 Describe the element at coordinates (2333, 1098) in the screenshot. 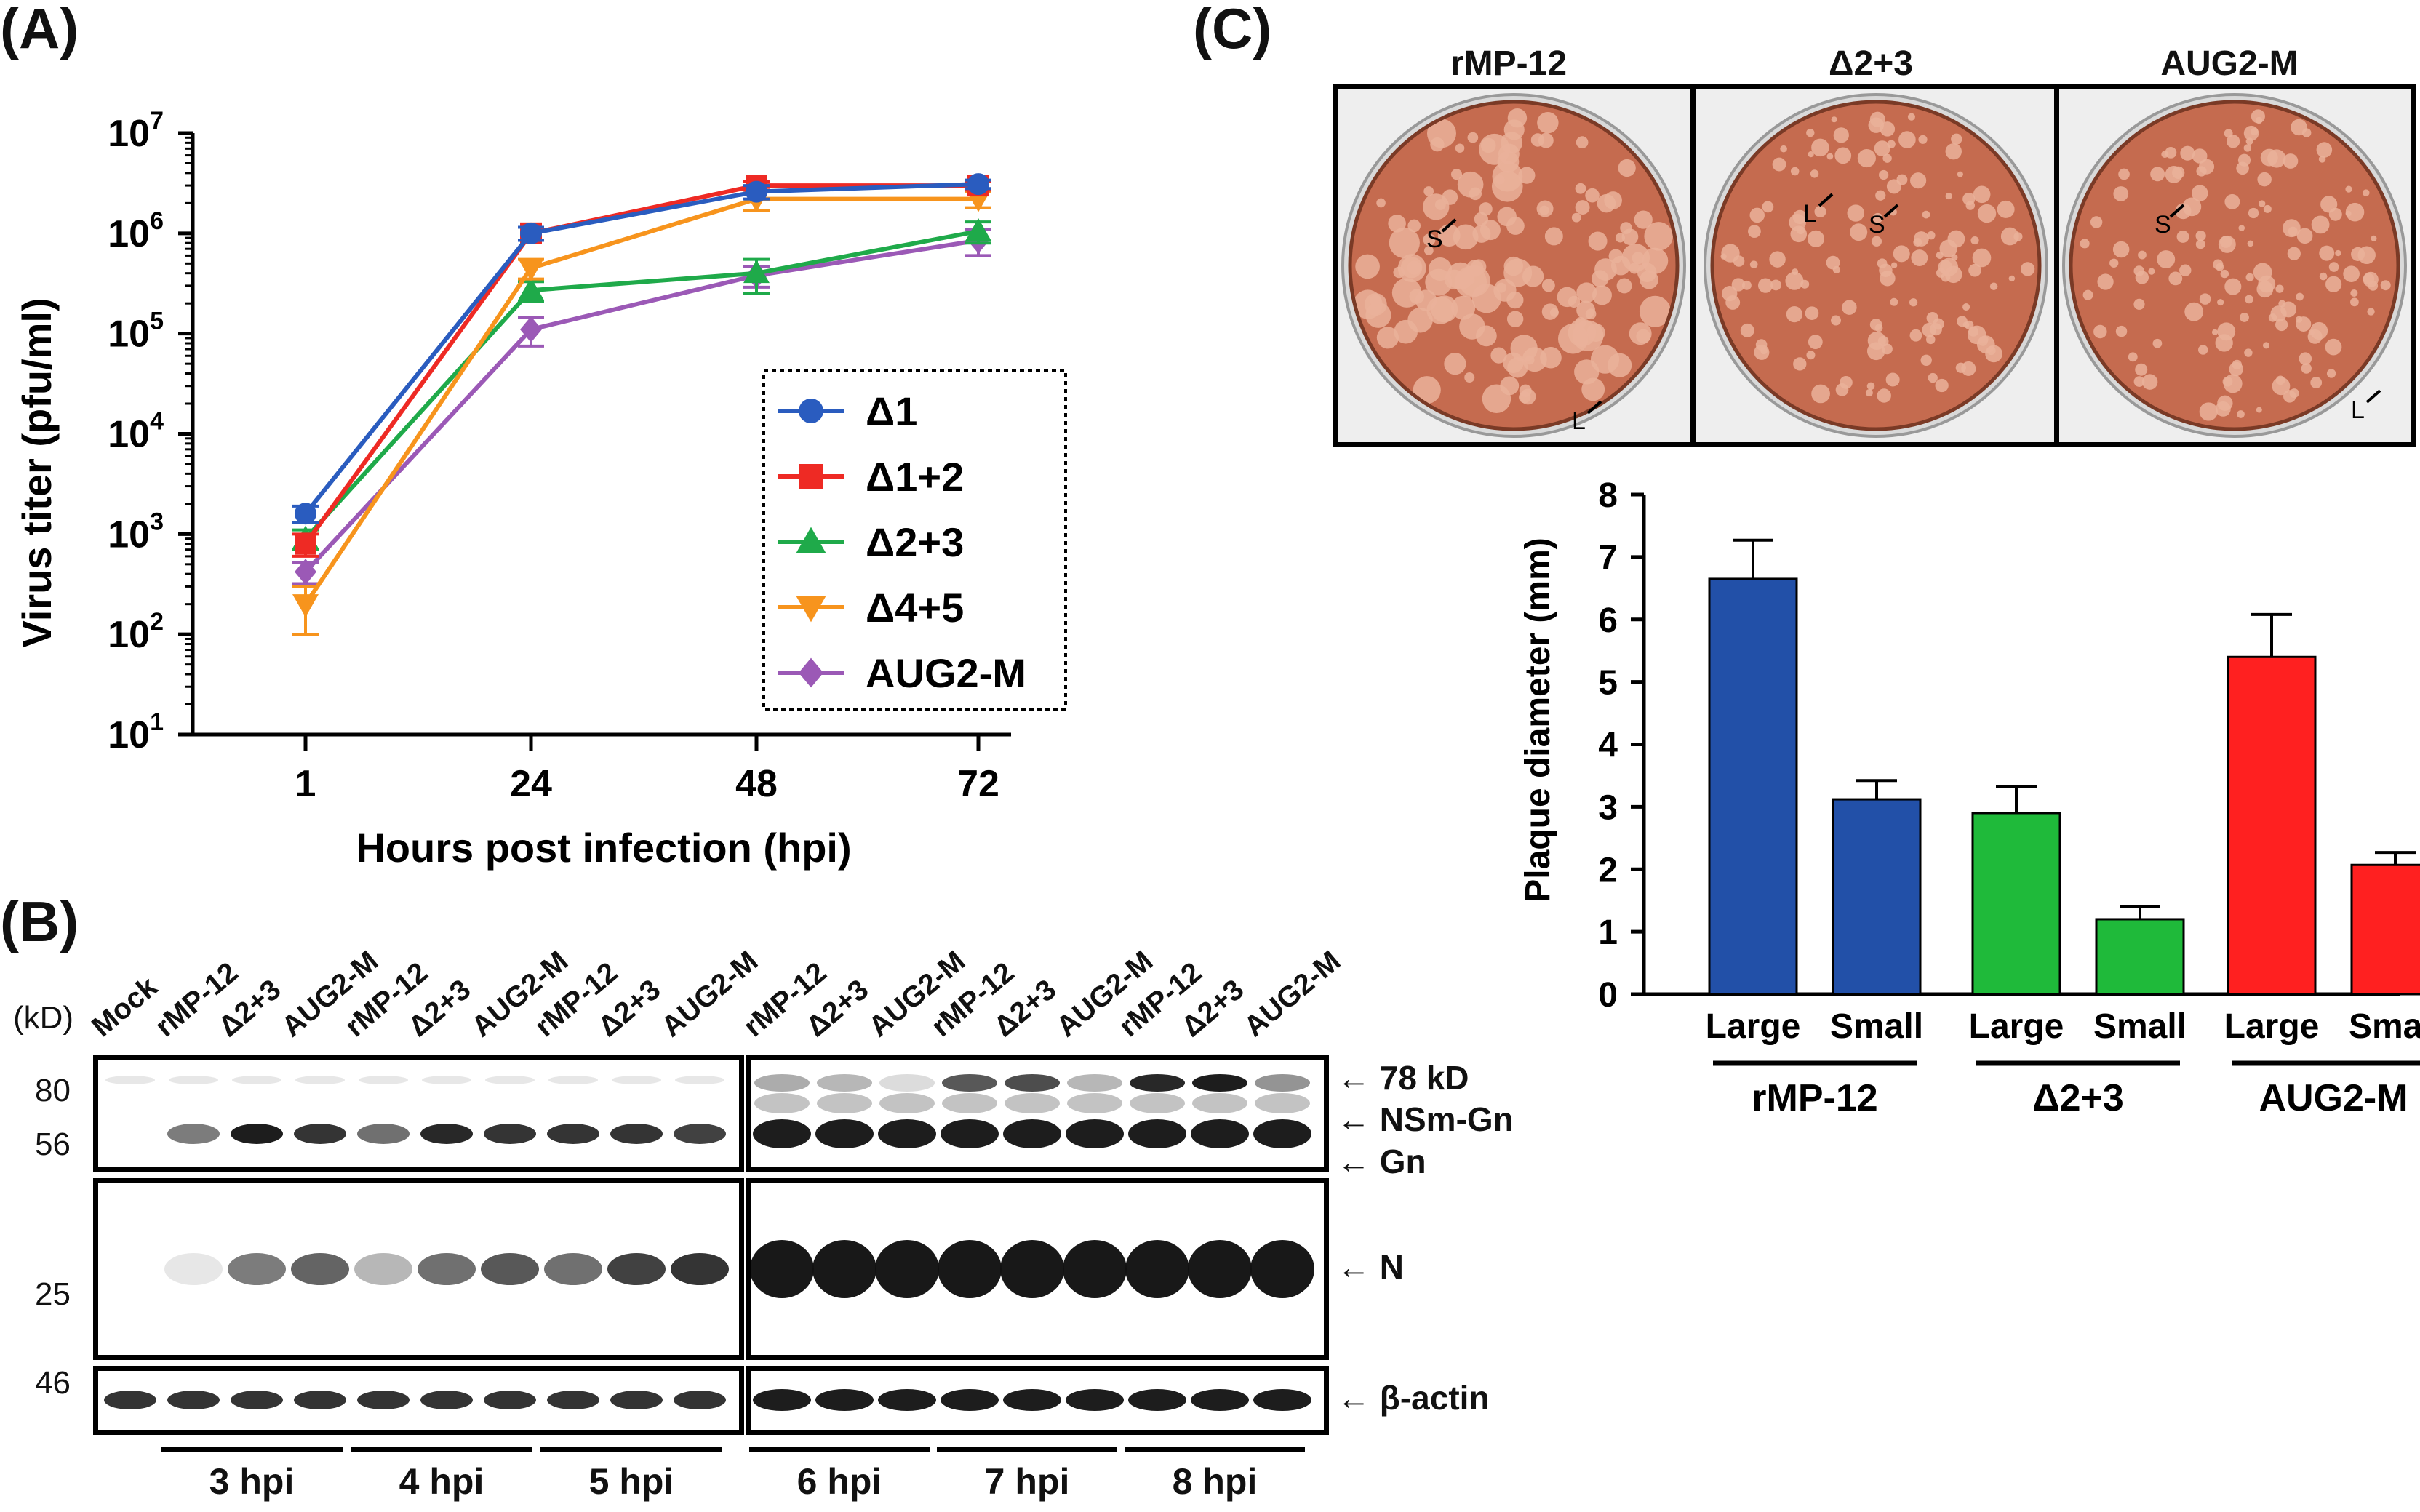

I see `group-label: AUG2-M` at that location.